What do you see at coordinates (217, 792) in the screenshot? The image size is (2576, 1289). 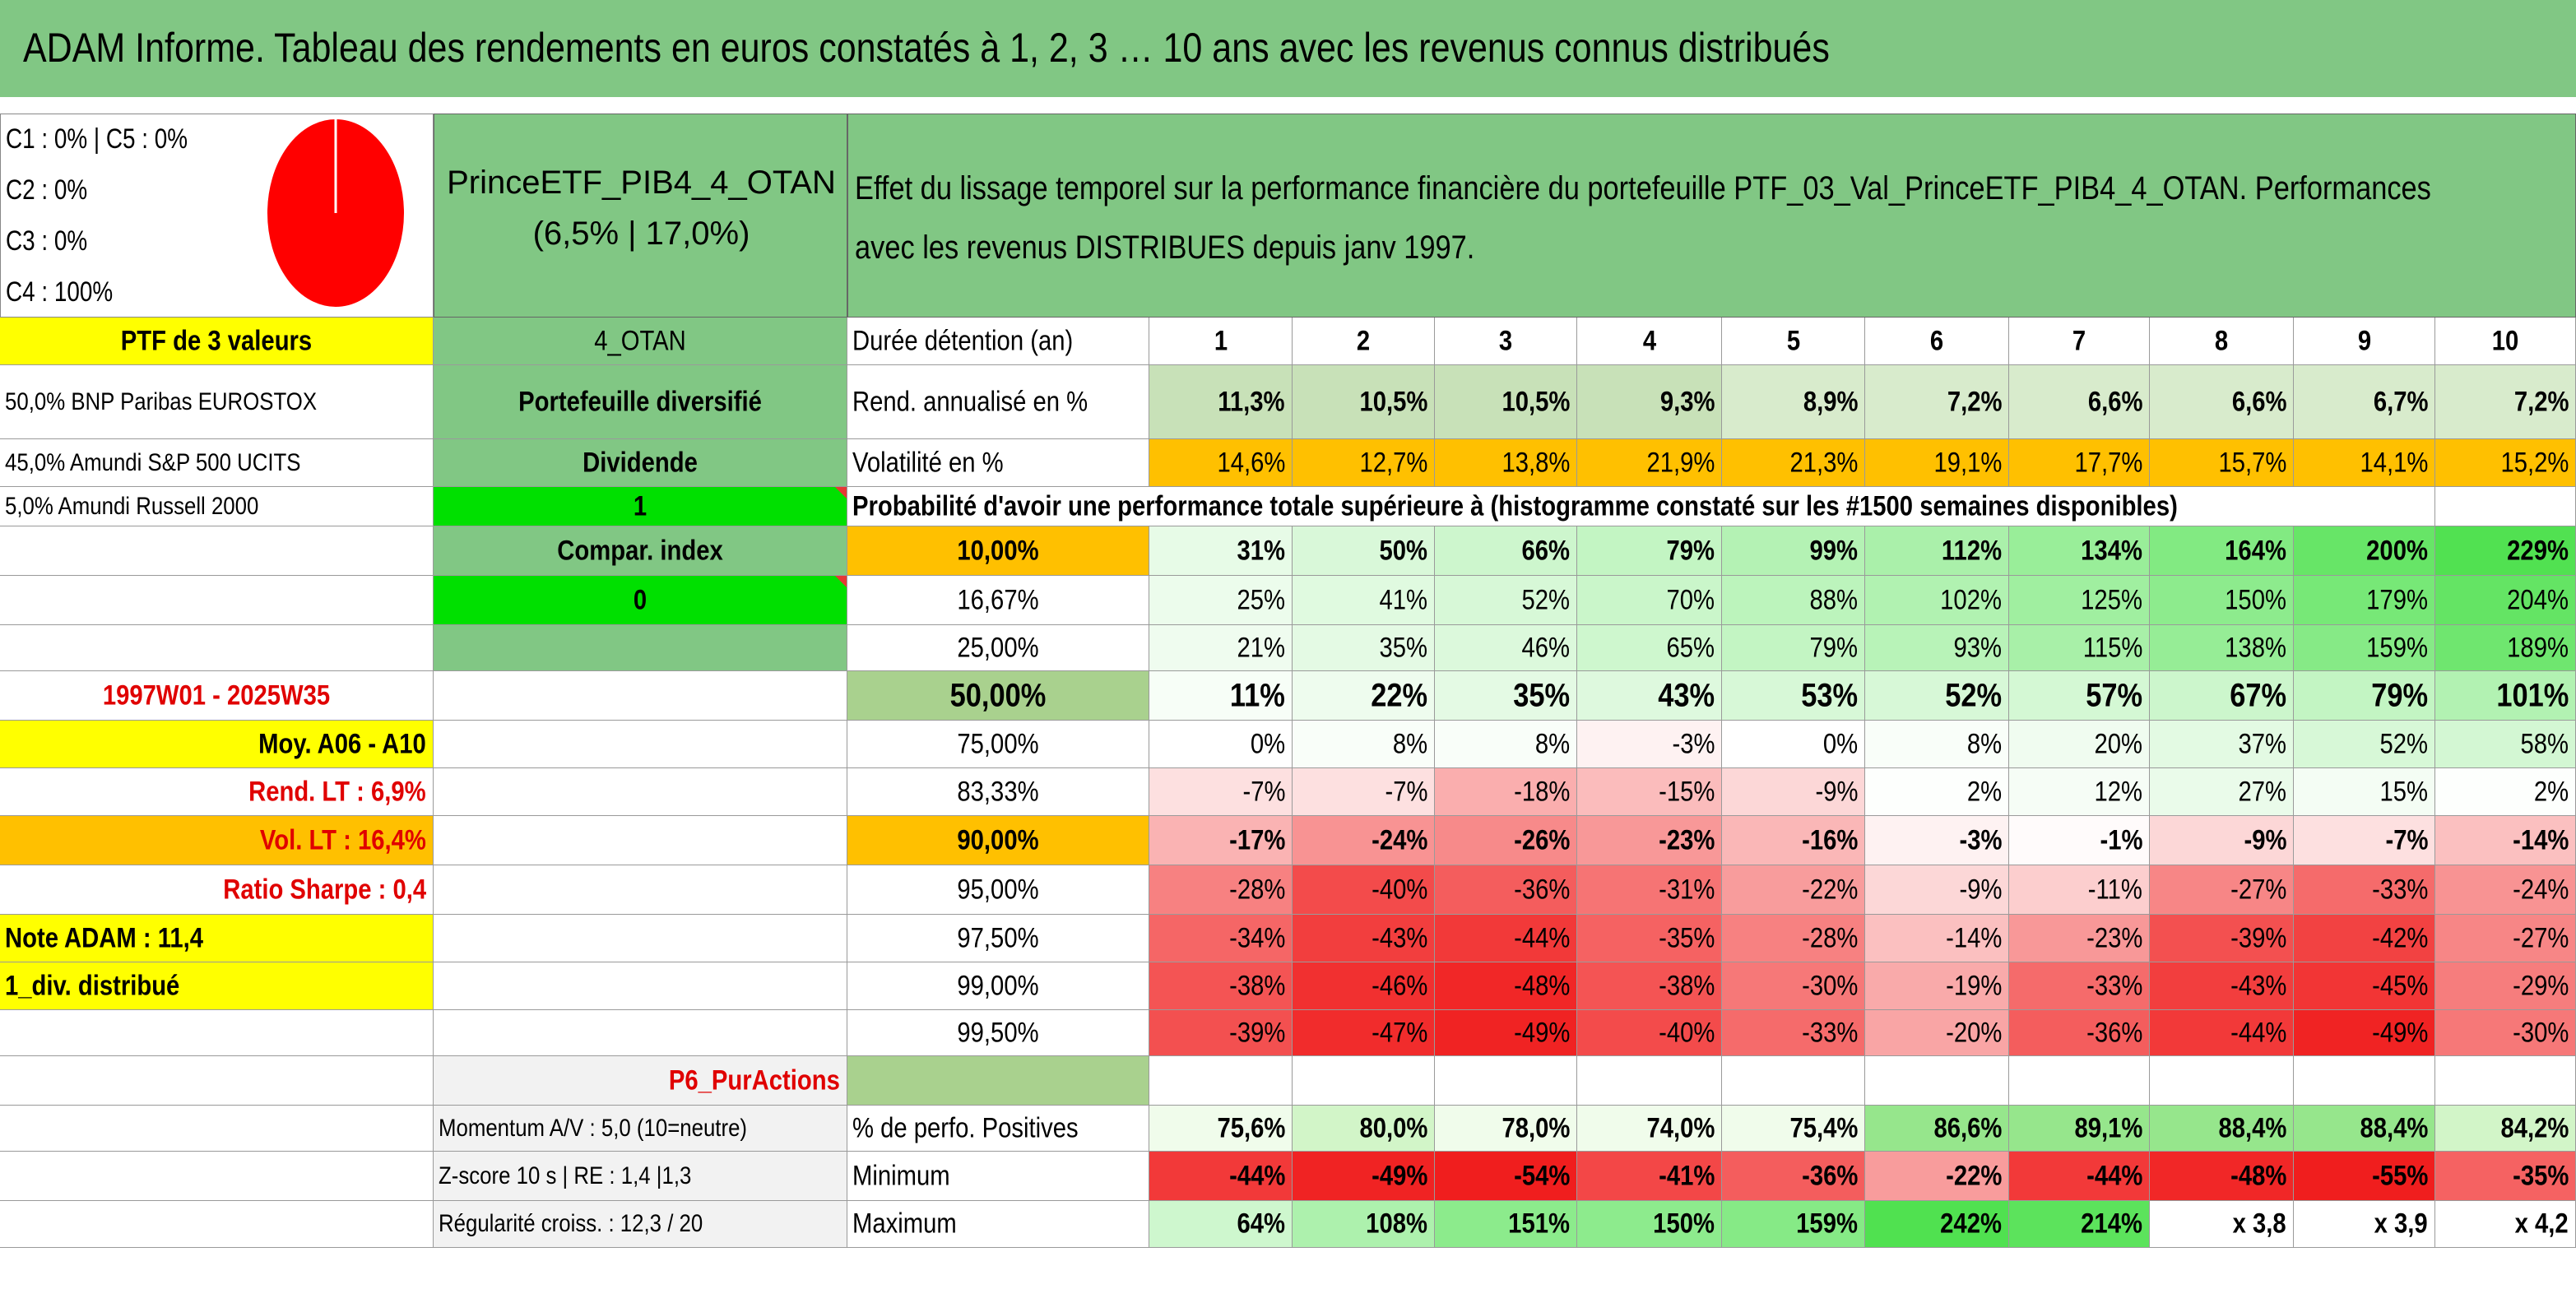 I see `left-cell-9: Rend. LT : 6,9%` at bounding box center [217, 792].